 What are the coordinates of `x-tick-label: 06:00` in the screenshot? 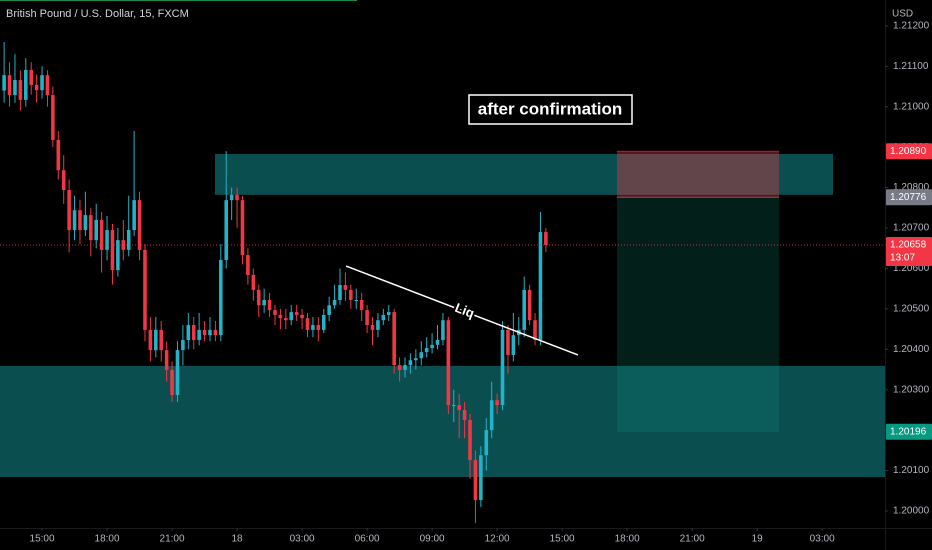 It's located at (367, 539).